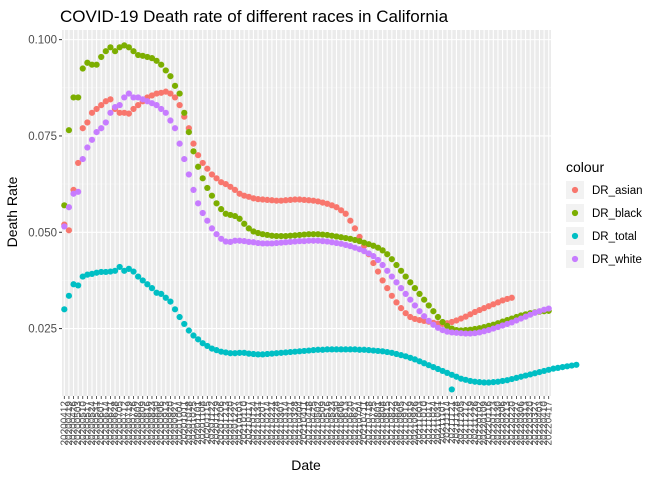 The image size is (672, 480). I want to click on x-tick-label: 20200830, so click(157, 423).